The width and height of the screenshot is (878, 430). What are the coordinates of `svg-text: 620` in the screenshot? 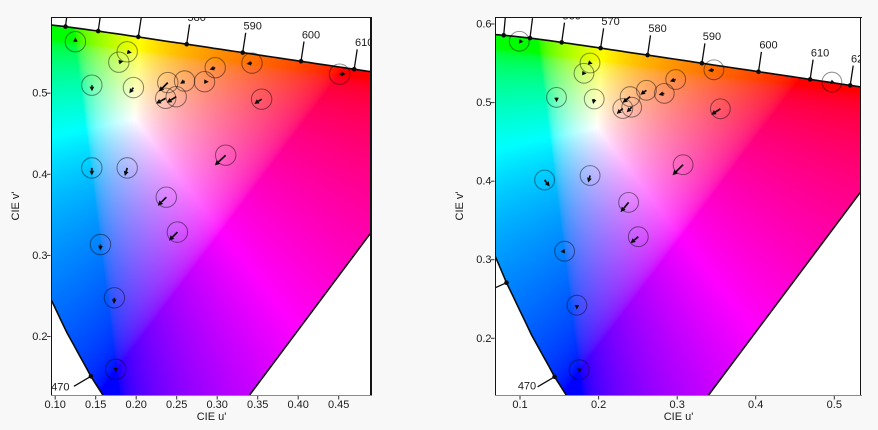 It's located at (856, 59).